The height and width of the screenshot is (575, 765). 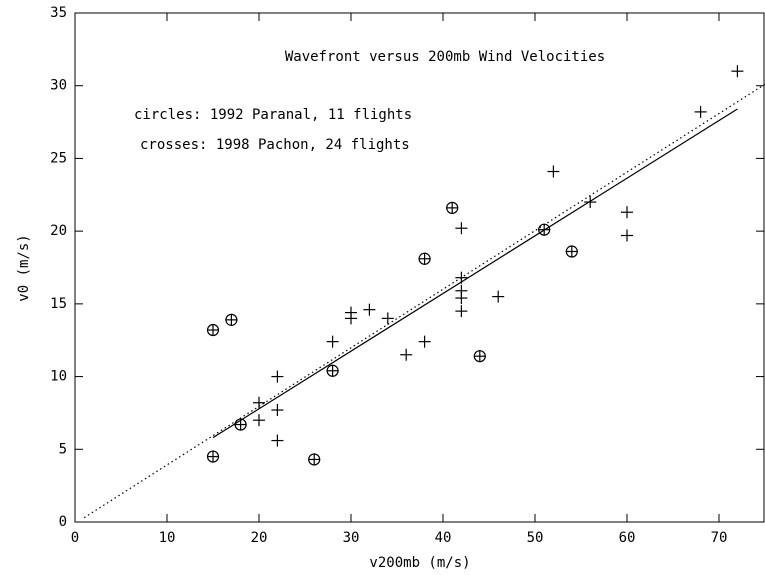 I want to click on x-tick-label: 10, so click(x=167, y=538).